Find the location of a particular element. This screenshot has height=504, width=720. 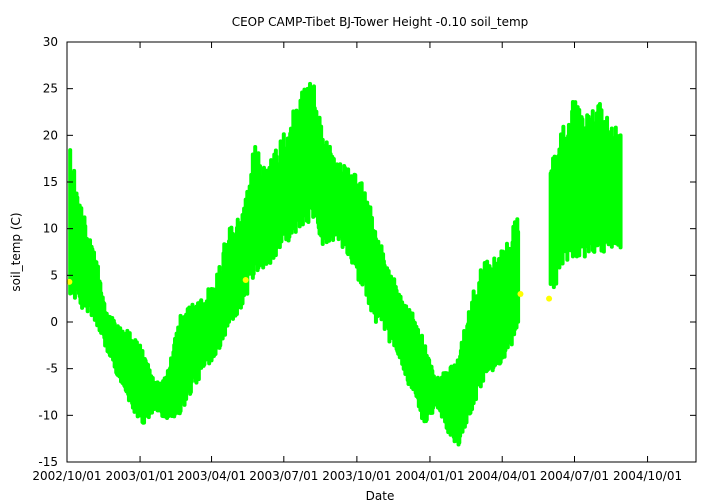

y-tick-label: 10 is located at coordinates (50, 229).